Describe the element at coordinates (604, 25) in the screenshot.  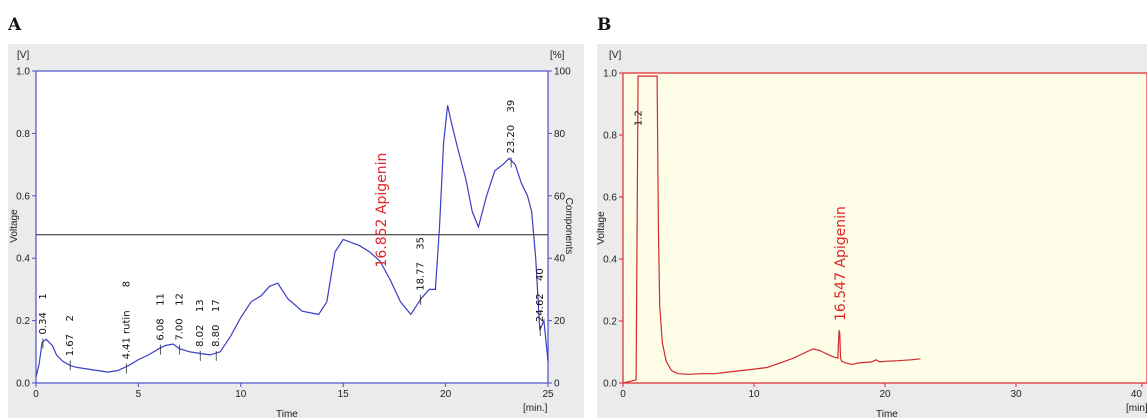
I see `panel-letter-b: B` at that location.